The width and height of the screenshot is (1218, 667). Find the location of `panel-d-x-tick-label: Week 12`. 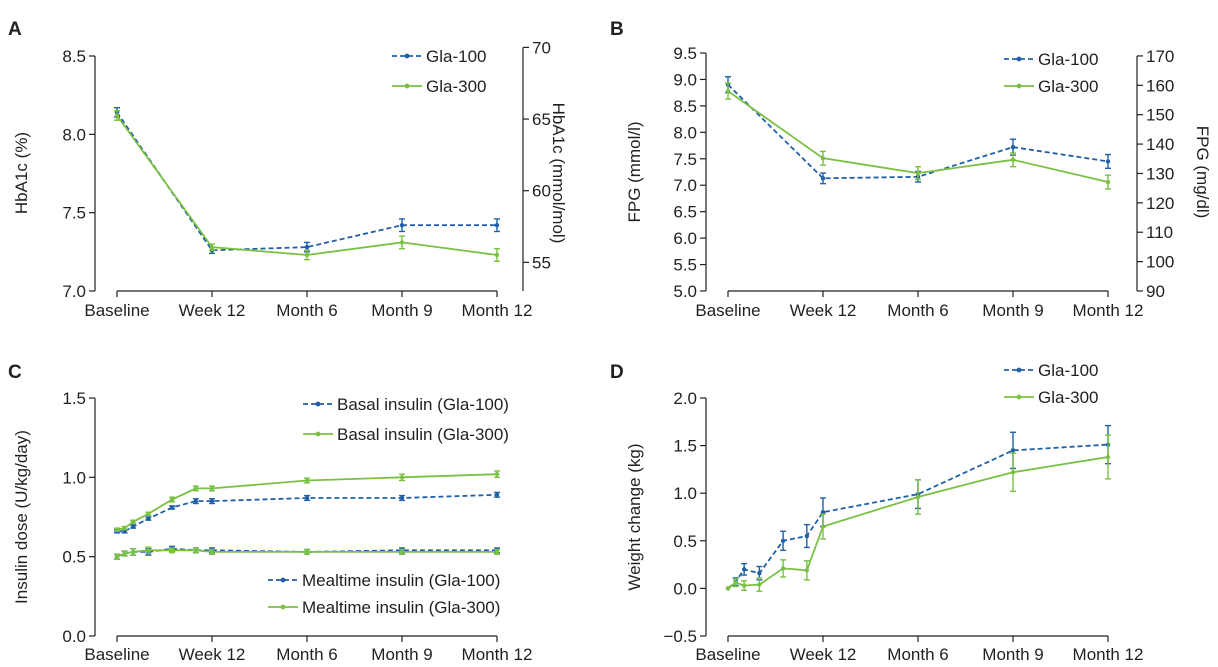

panel-d-x-tick-label: Week 12 is located at coordinates (823, 654).